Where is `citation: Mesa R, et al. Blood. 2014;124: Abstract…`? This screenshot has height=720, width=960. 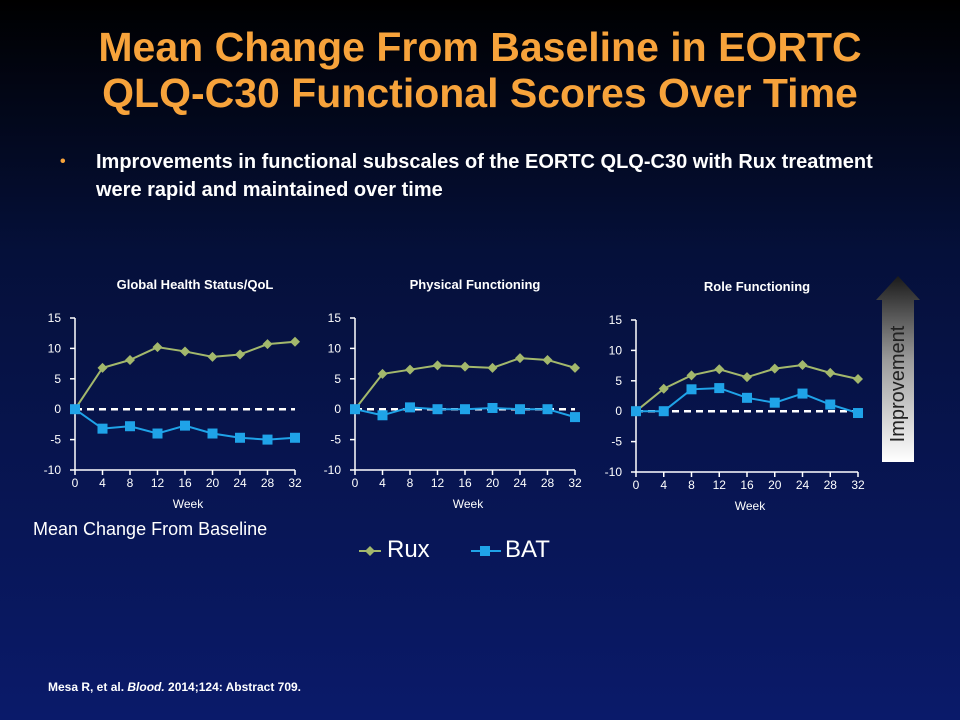 citation: Mesa R, et al. Blood. 2014;124: Abstract… is located at coordinates (174, 687).